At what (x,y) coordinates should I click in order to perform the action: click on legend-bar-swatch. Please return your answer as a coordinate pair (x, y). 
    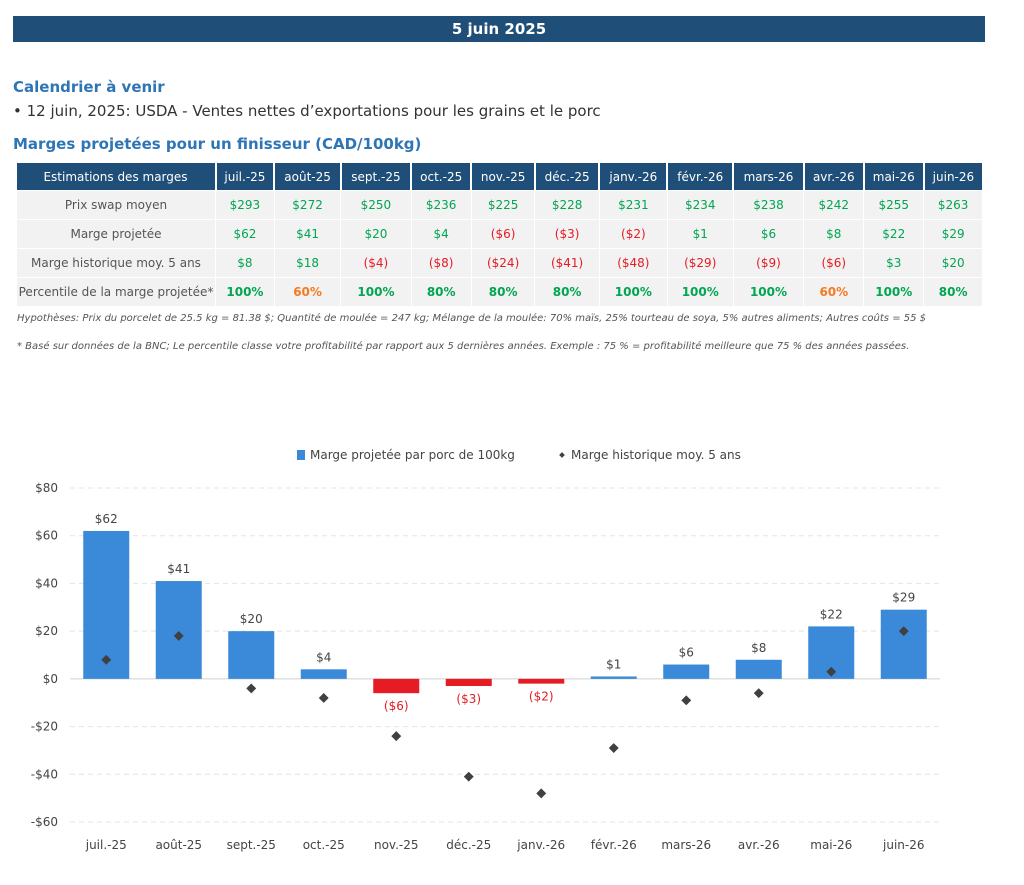
    Looking at the image, I should click on (301, 455).